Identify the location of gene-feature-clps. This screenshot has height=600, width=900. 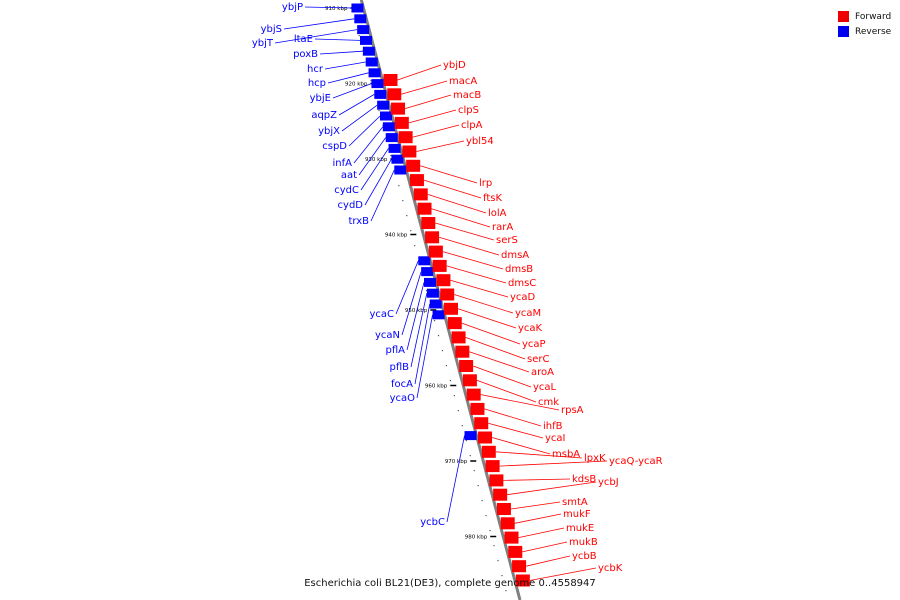
(401, 122).